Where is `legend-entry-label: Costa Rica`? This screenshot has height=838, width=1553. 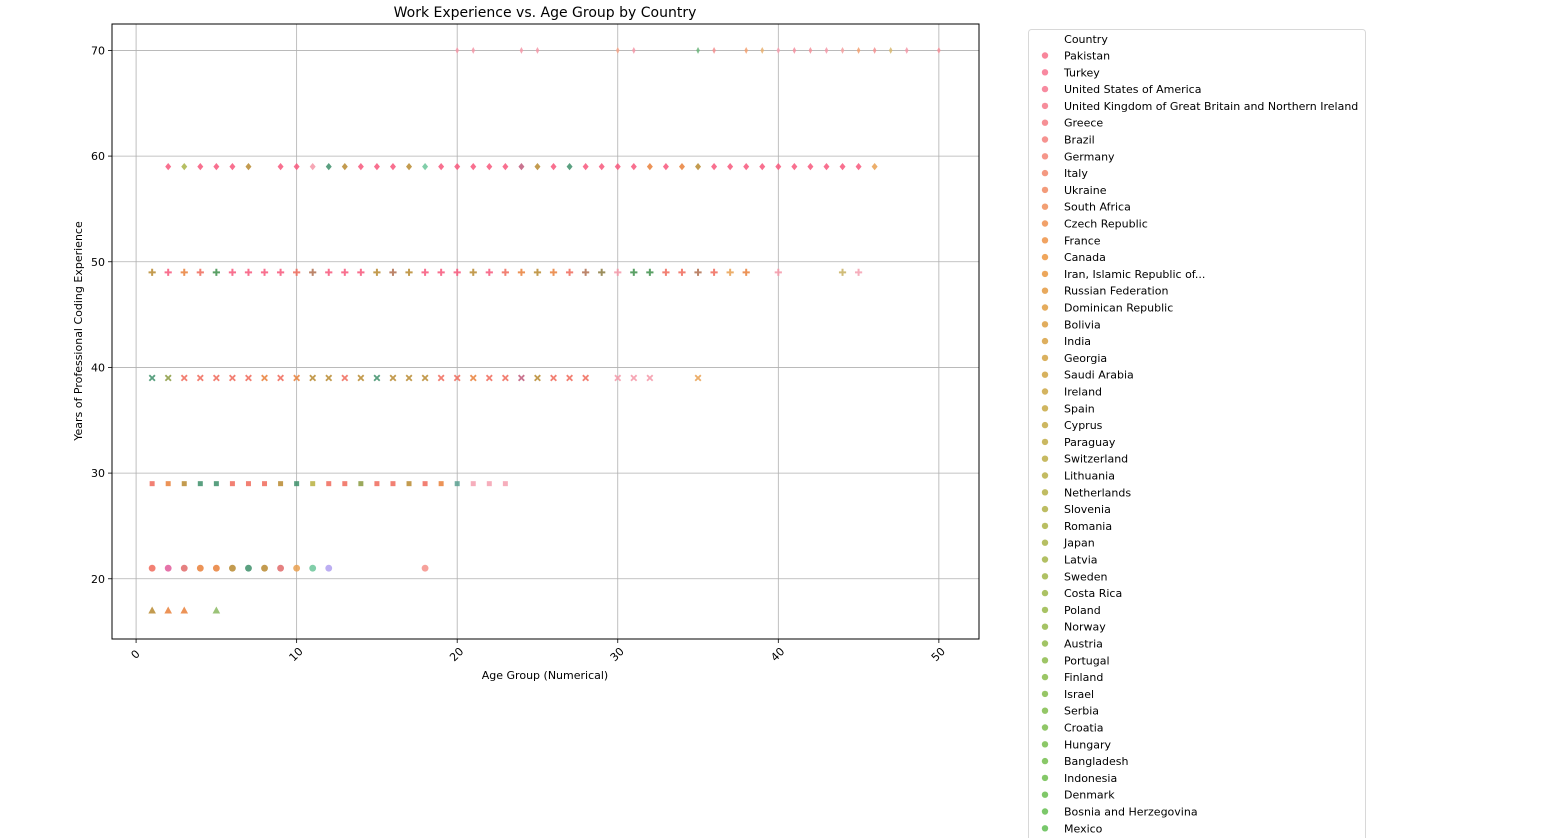
legend-entry-label: Costa Rica is located at coordinates (1093, 593).